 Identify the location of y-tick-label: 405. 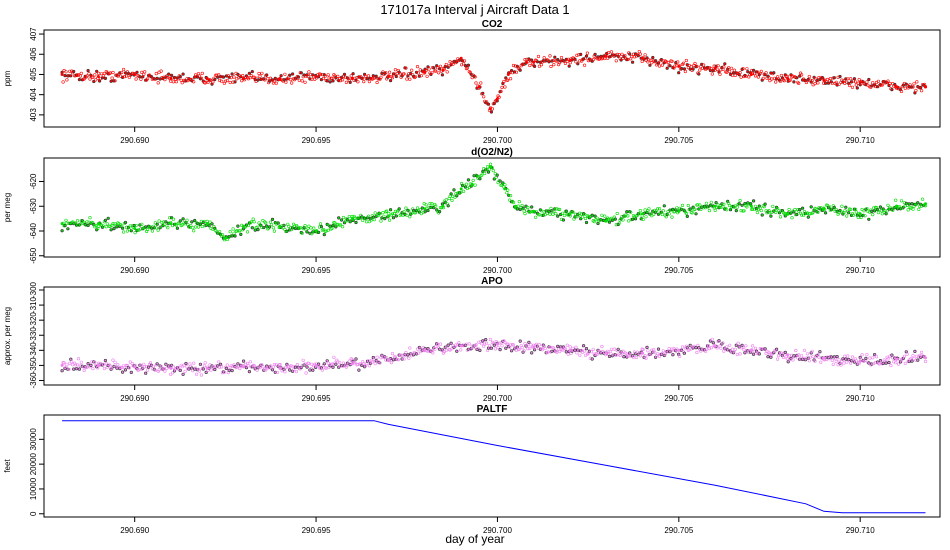
(33, 74).